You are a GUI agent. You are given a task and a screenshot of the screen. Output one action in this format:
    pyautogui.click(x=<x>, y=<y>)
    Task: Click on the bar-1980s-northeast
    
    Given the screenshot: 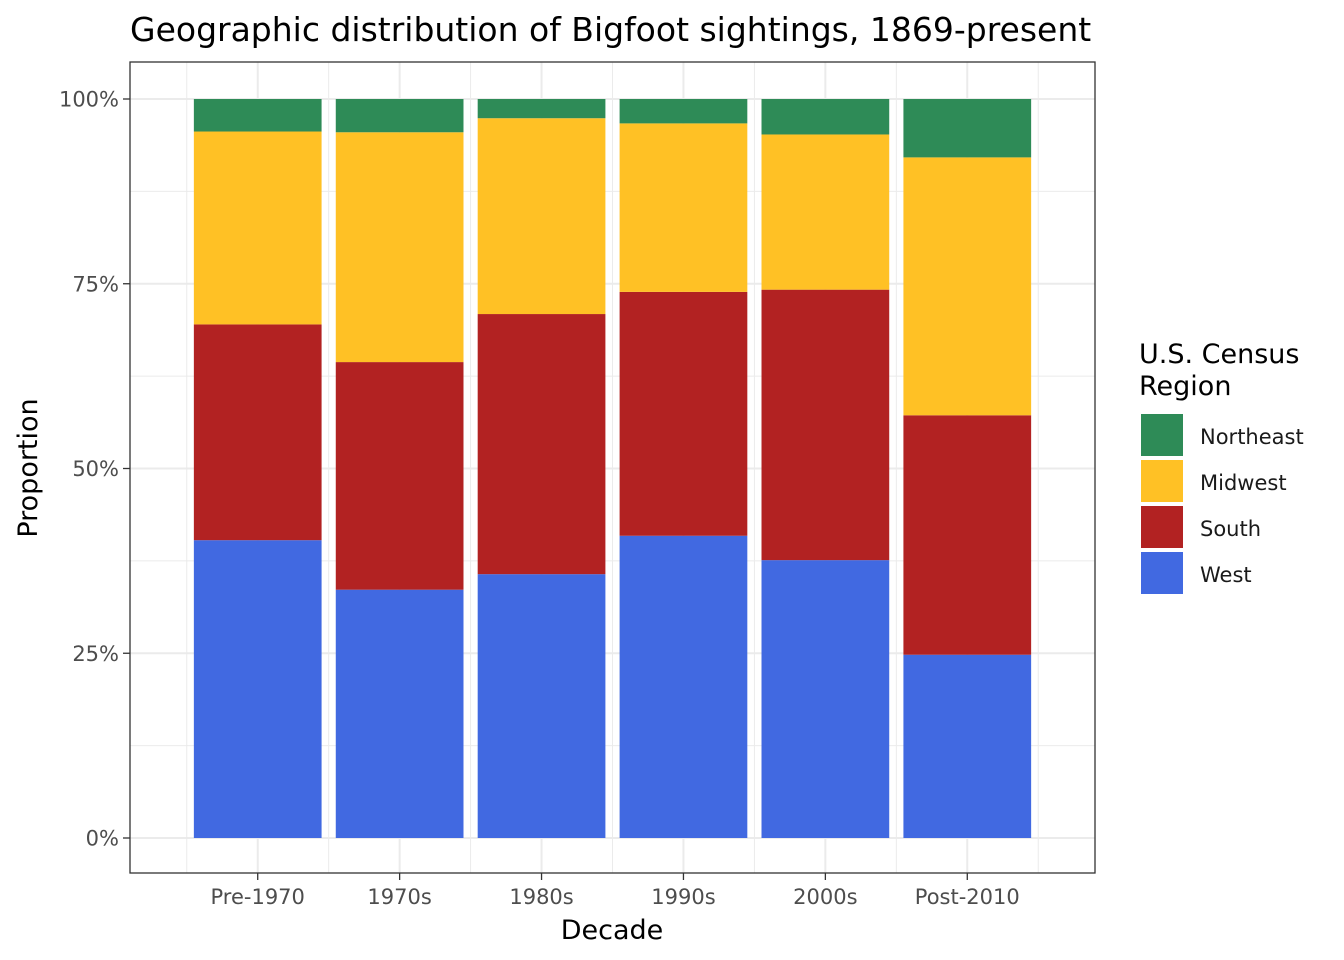 What is the action you would take?
    pyautogui.click(x=541, y=109)
    